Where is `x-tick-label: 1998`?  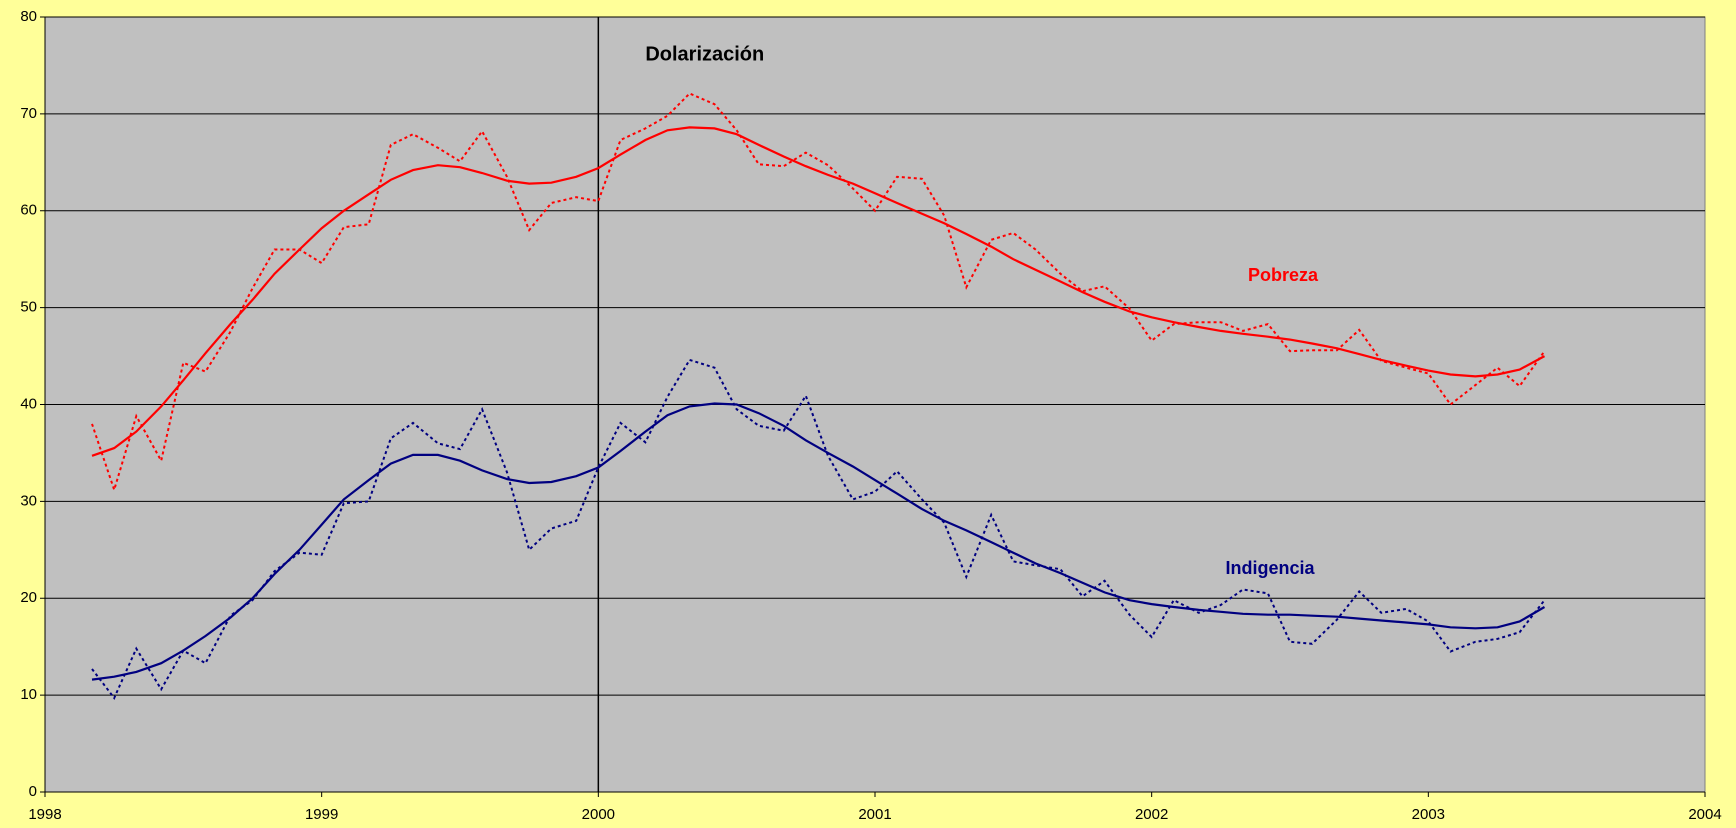
x-tick-label: 1998 is located at coordinates (44, 814).